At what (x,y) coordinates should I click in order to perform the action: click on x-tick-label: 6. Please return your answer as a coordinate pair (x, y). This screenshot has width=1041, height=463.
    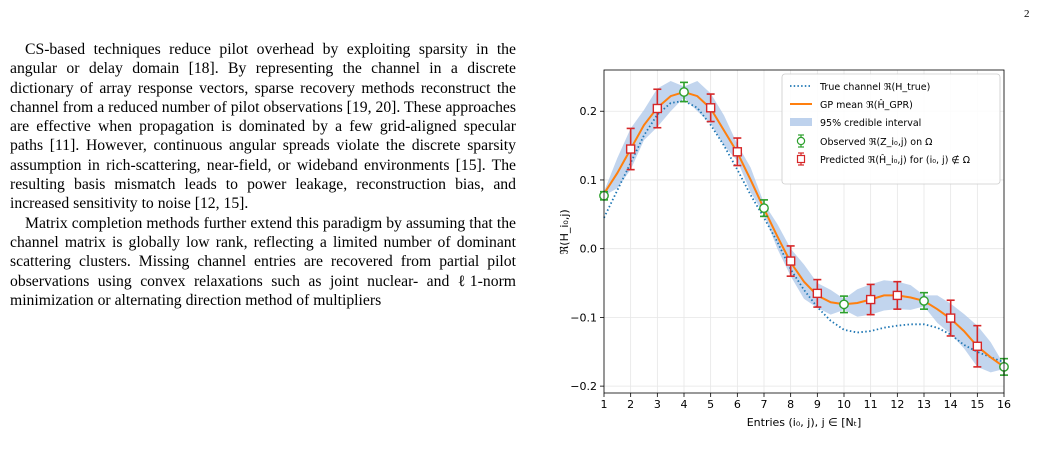
    Looking at the image, I should click on (737, 404).